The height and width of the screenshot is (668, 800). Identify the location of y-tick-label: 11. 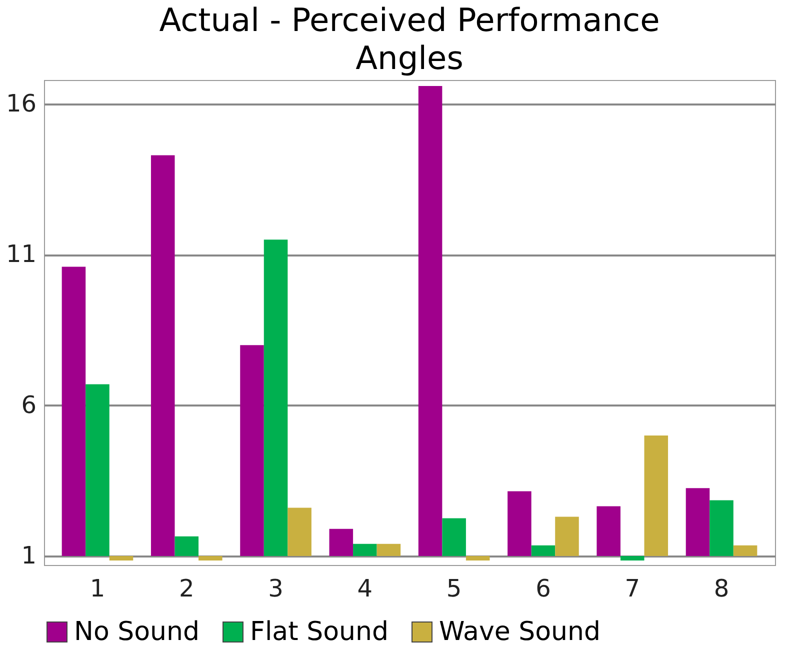
(21, 254).